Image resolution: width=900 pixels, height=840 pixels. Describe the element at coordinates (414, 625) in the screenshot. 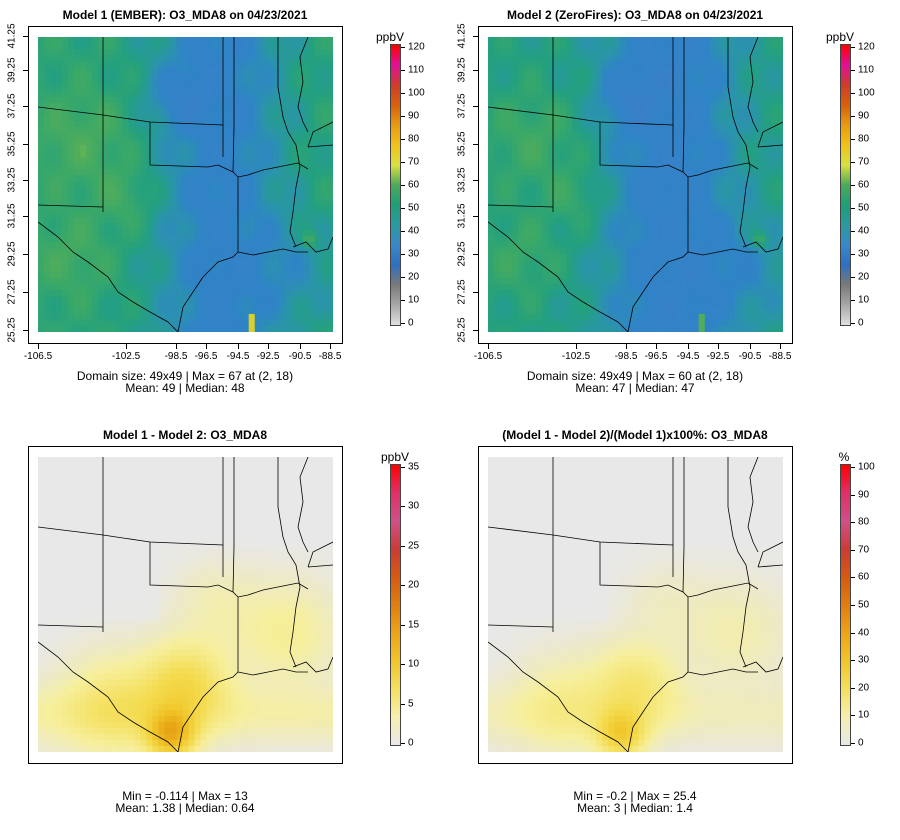

I see `colorbar-tick-label: 15` at that location.